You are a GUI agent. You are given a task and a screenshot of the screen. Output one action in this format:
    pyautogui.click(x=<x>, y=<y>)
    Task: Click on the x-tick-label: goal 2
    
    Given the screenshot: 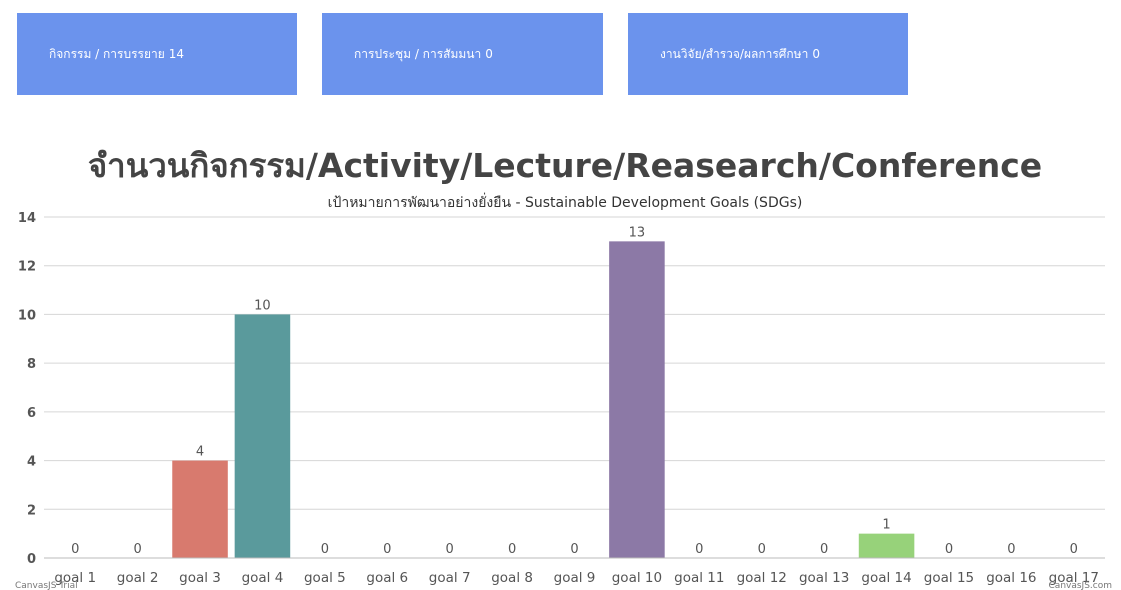 What is the action you would take?
    pyautogui.click(x=138, y=578)
    